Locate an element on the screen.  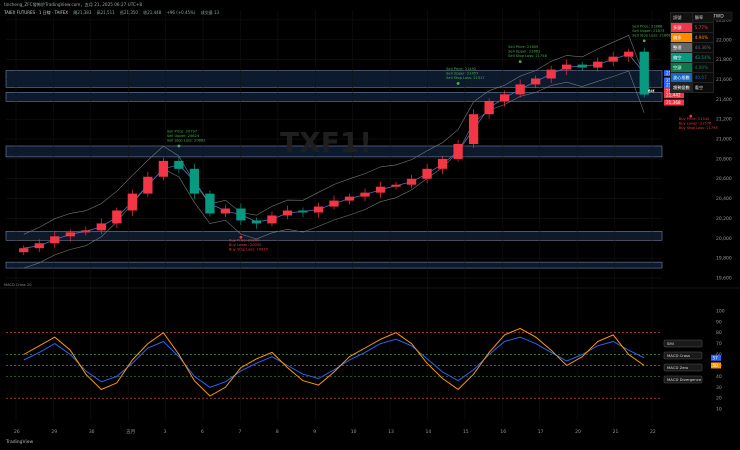
symbol-watermark: TXF1! is located at coordinates (326, 142).